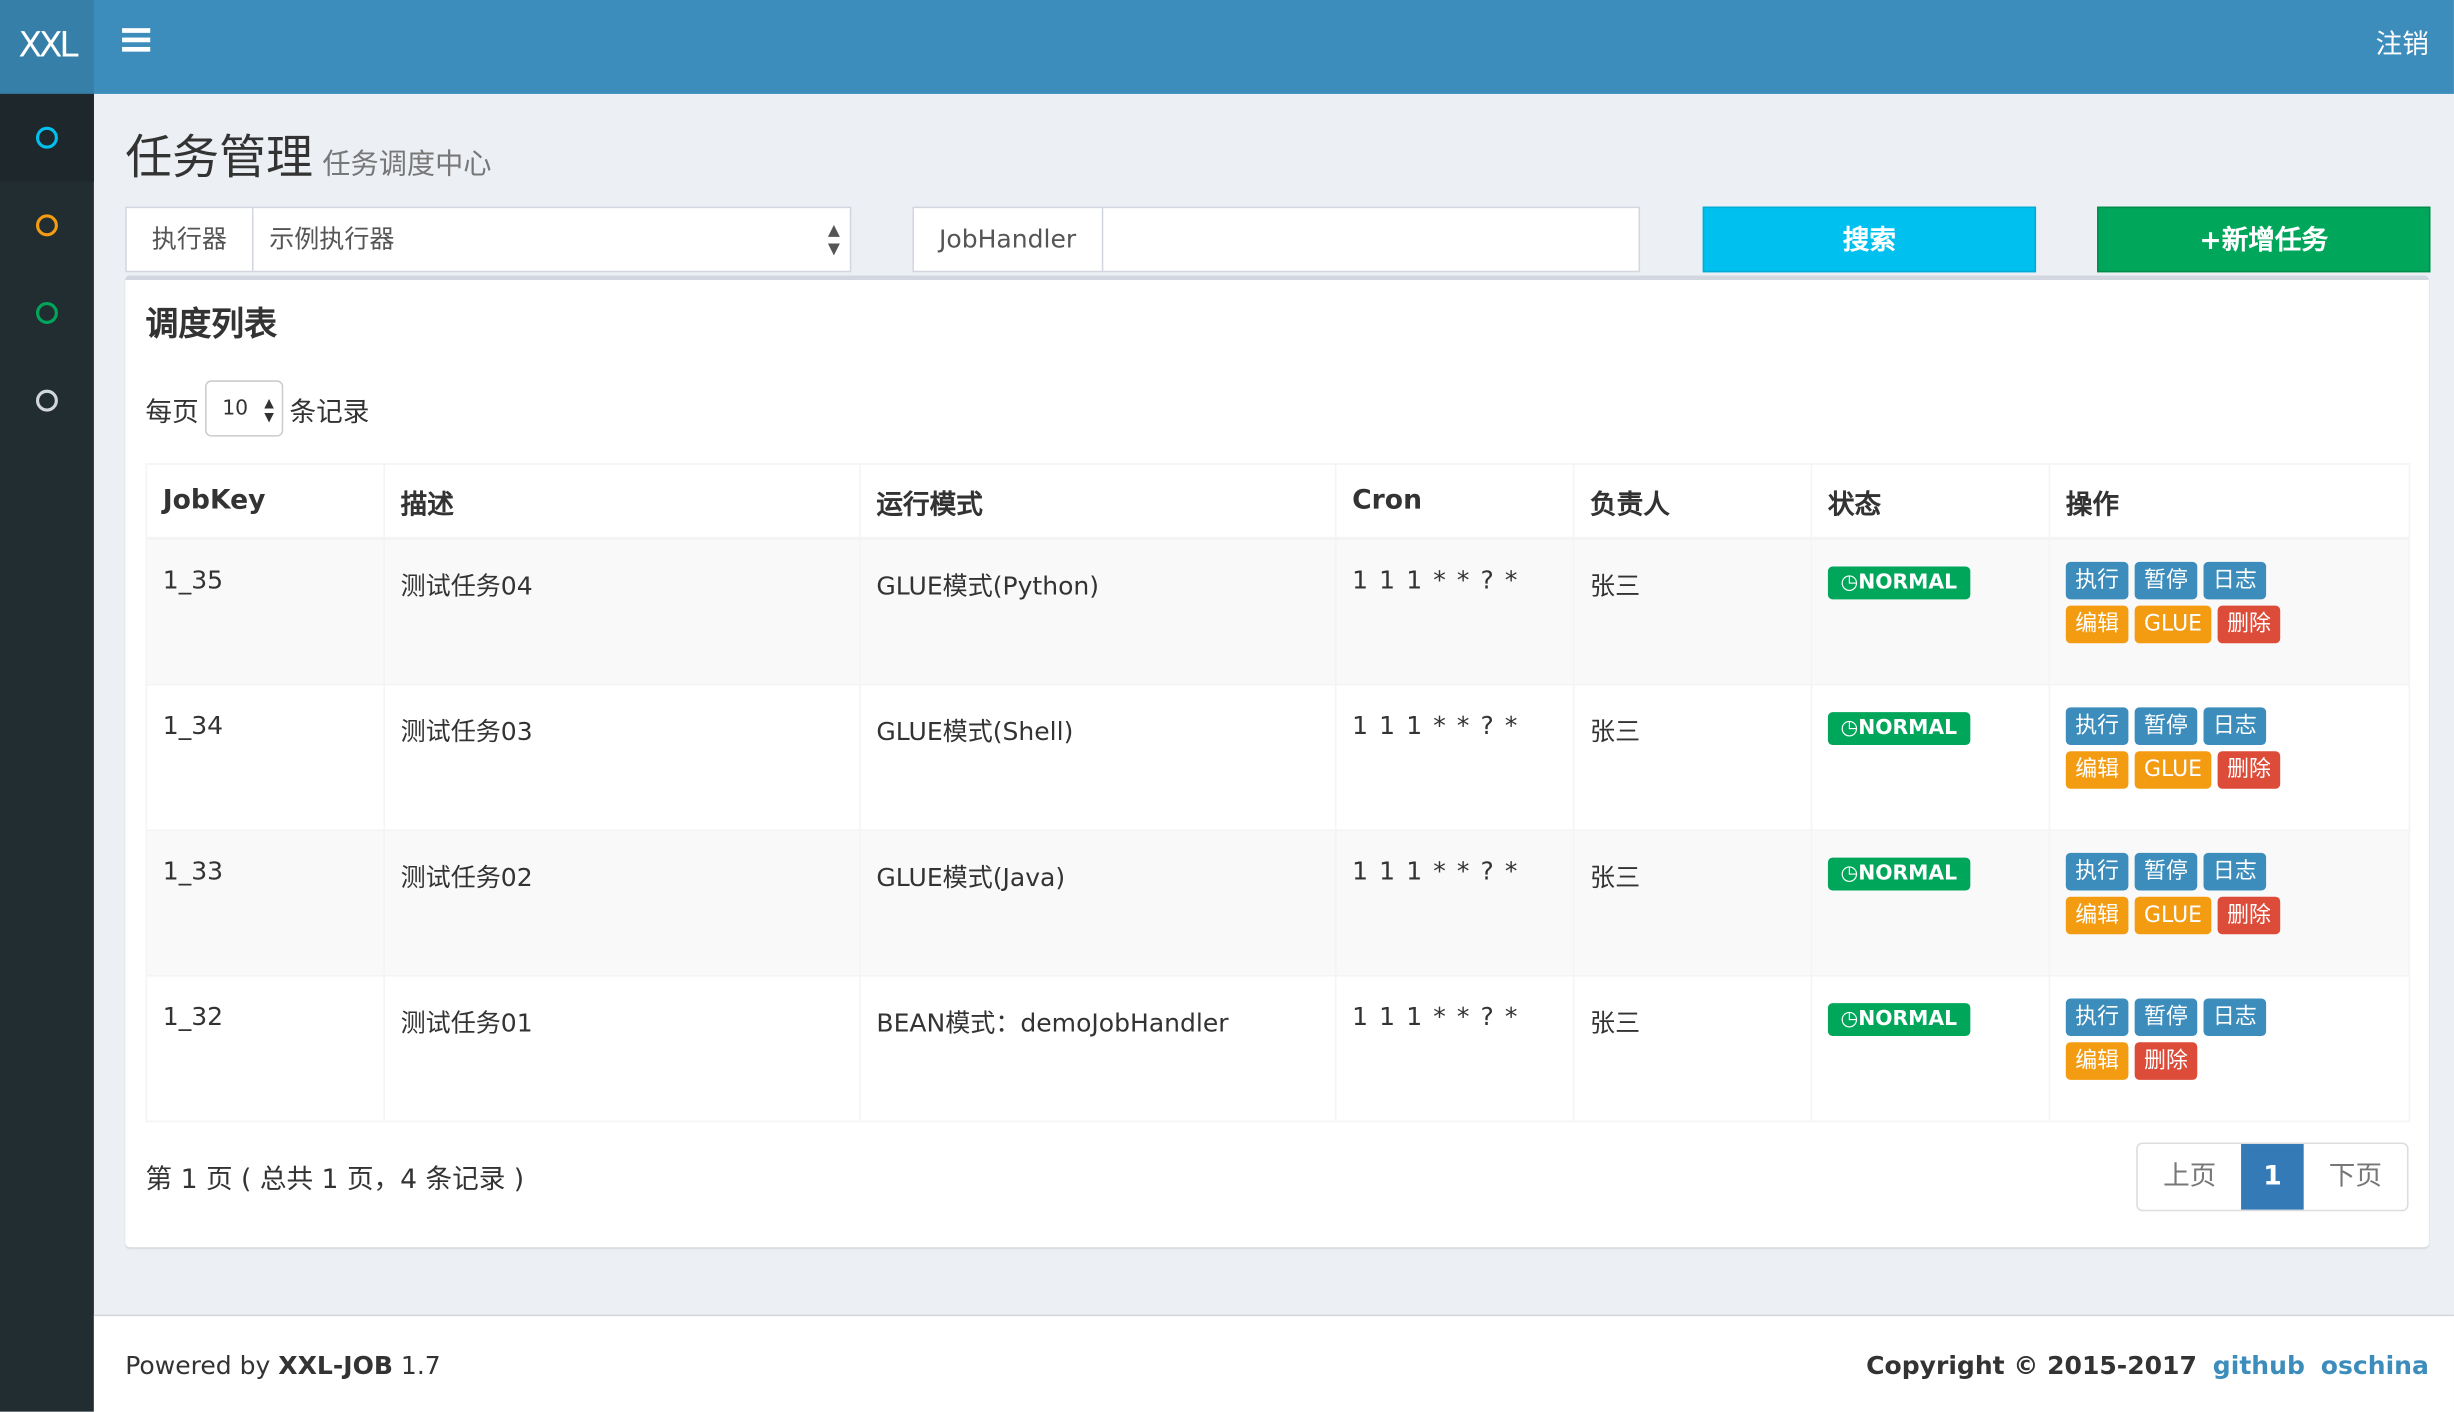 This screenshot has width=2454, height=1412. I want to click on copyright: Copyright © 2015-2017 github oschina, so click(2147, 1366).